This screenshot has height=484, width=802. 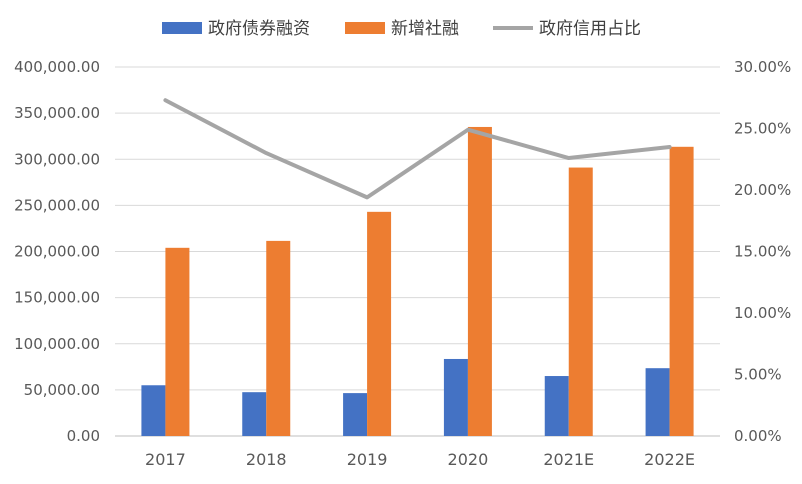 What do you see at coordinates (57, 67) in the screenshot?
I see `y-left-tick-label: 400,000.00` at bounding box center [57, 67].